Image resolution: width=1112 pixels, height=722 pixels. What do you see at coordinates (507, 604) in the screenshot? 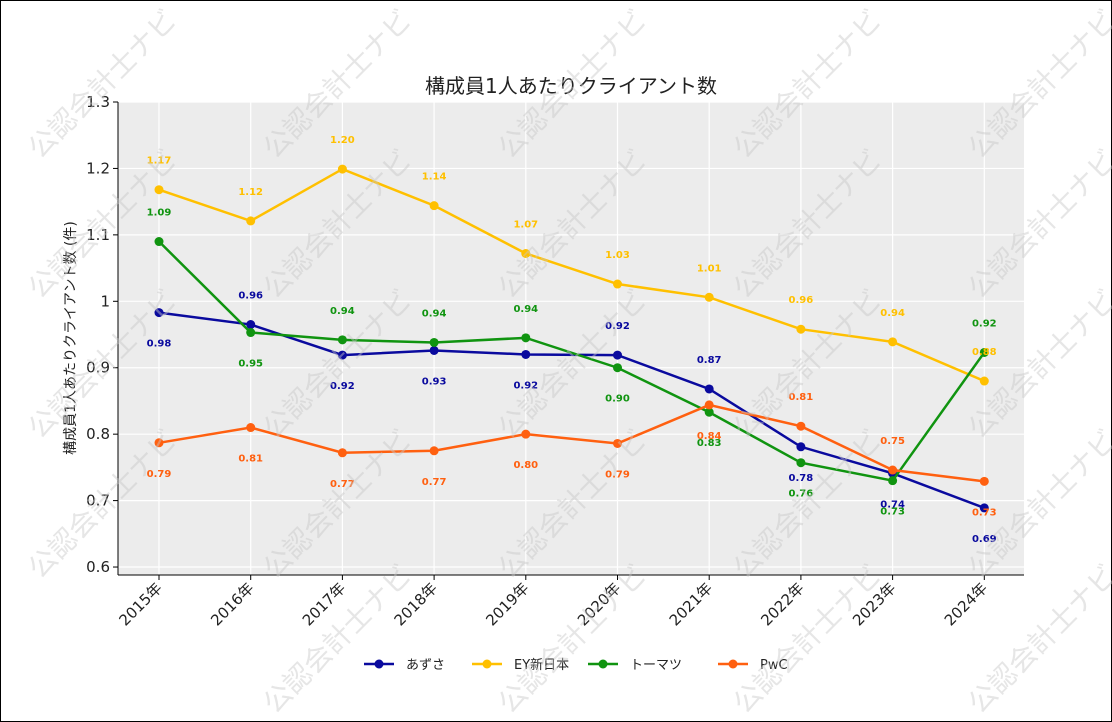
I see `x-tick-label: 2019年` at bounding box center [507, 604].